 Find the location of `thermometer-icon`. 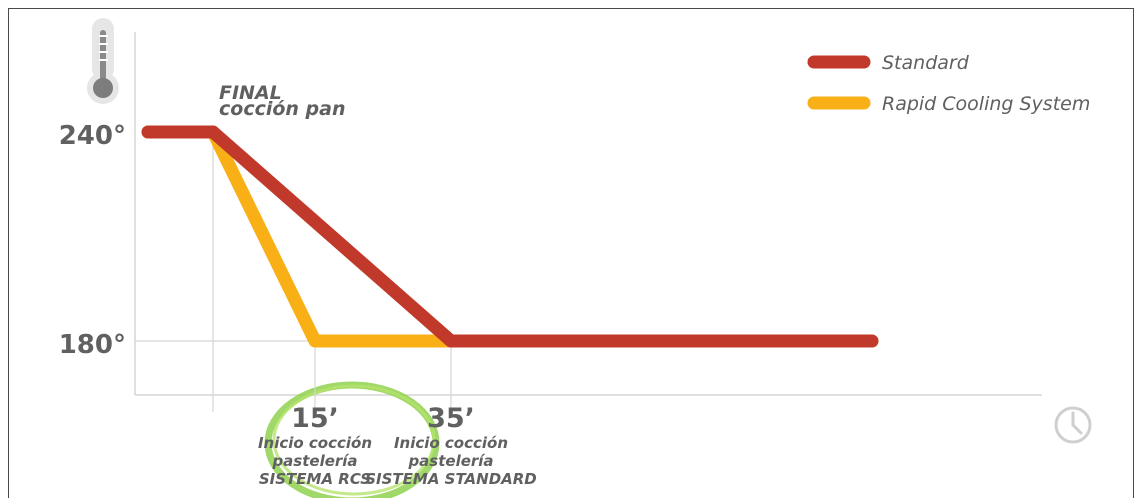

thermometer-icon is located at coordinates (103, 61).